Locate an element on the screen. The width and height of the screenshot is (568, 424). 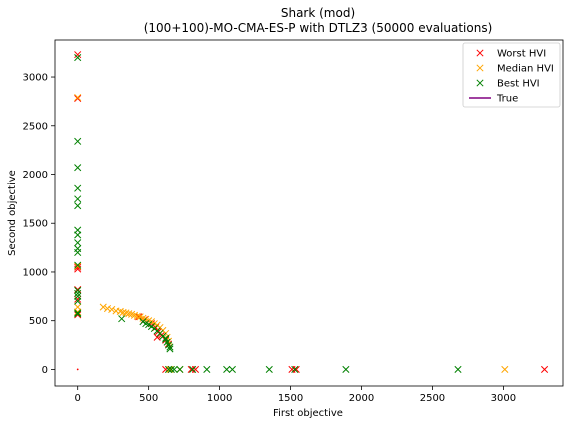
y-tick-label: 1500 is located at coordinates (35, 224).